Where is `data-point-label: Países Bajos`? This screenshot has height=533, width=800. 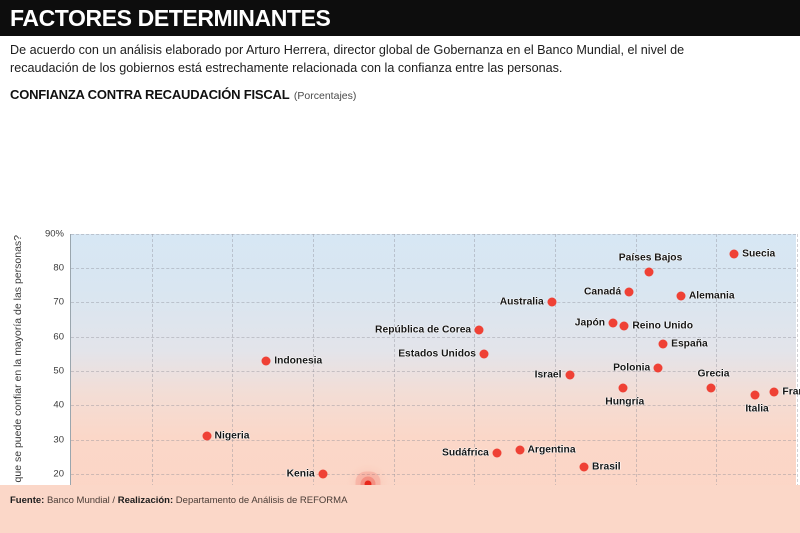
data-point-label: Países Bajos is located at coordinates (650, 258).